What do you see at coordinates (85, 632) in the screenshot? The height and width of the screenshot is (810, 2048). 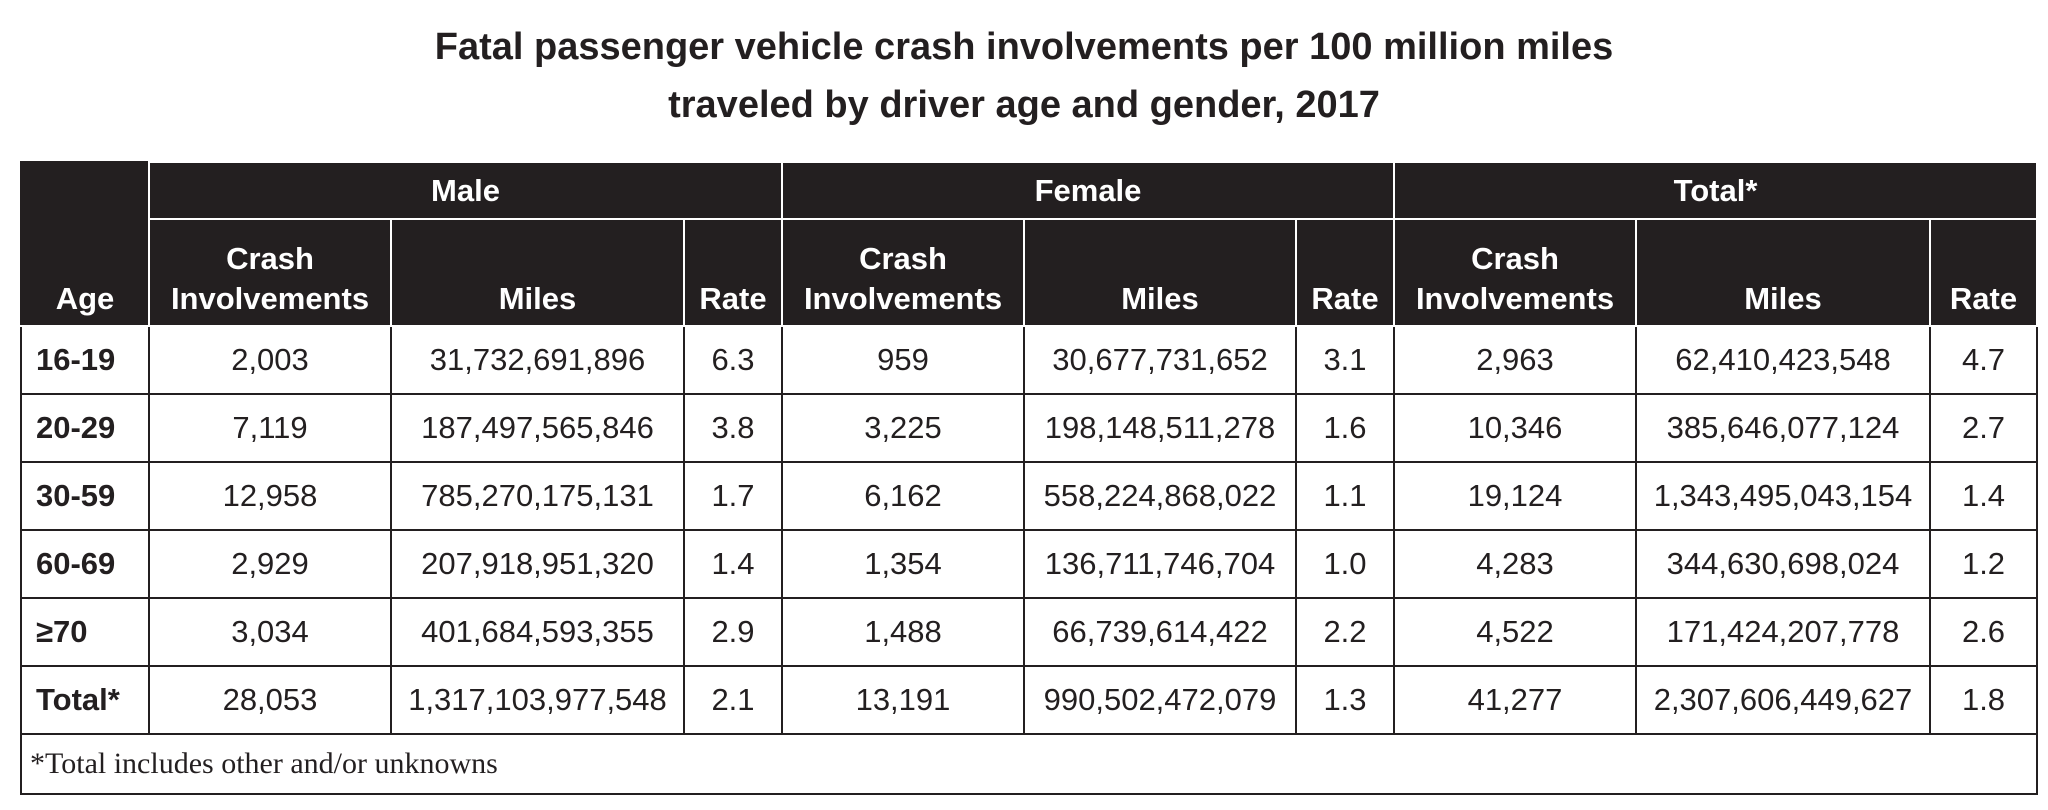 I see `row-label: ≥70` at bounding box center [85, 632].